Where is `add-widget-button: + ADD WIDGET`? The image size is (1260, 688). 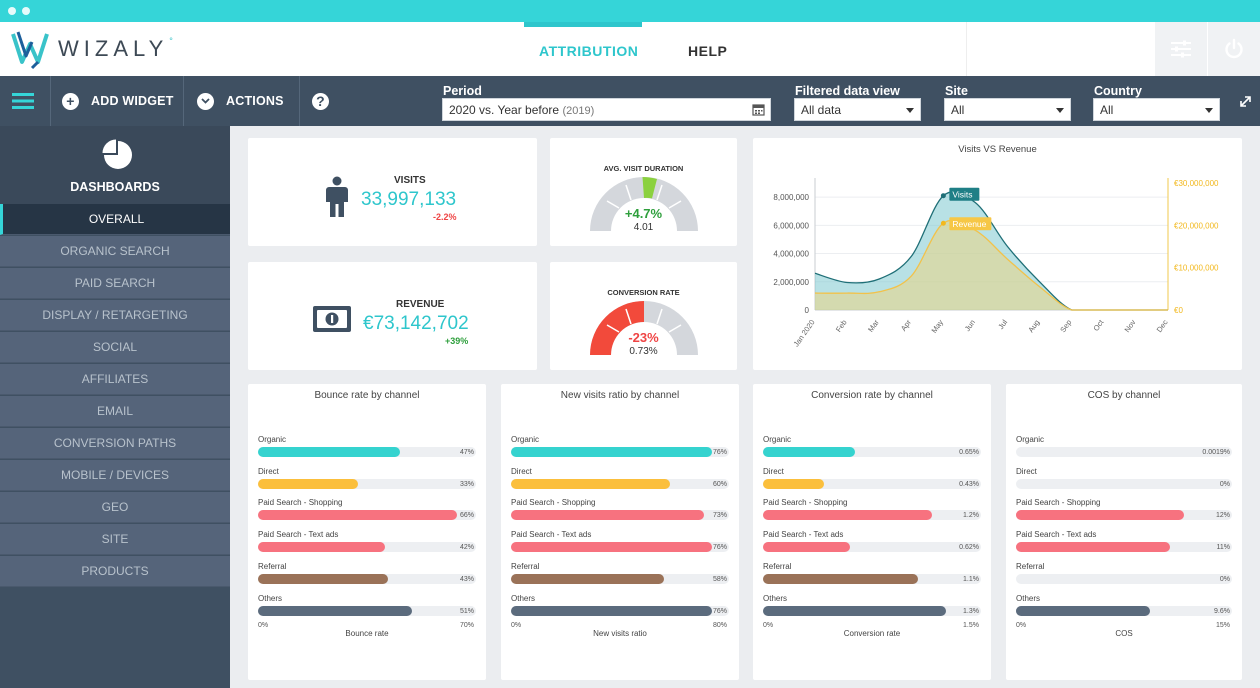 add-widget-button: + ADD WIDGET is located at coordinates (118, 101).